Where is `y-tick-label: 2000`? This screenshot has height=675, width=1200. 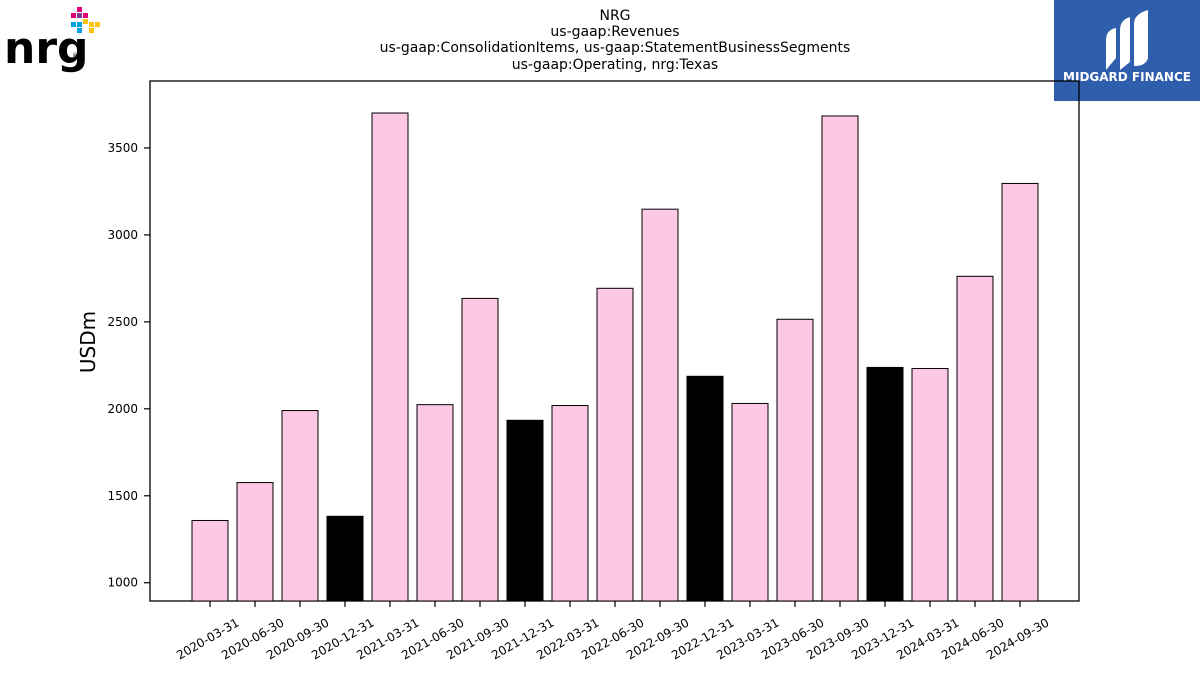
y-tick-label: 2000 is located at coordinates (122, 409).